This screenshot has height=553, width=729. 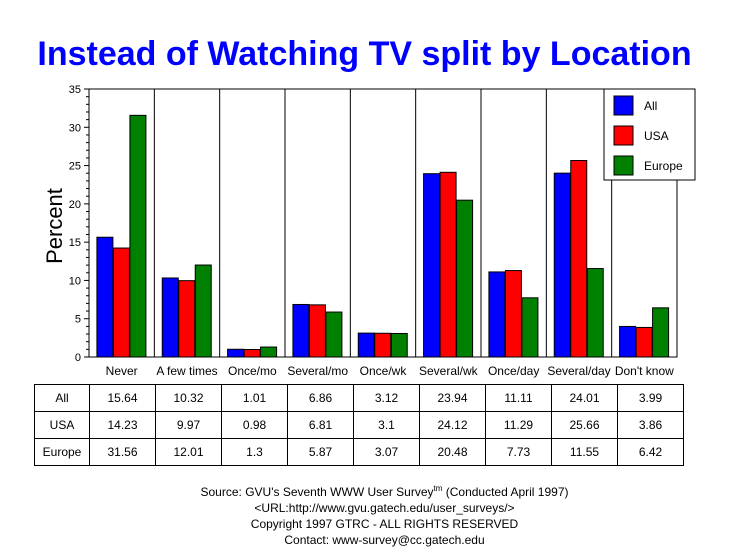 What do you see at coordinates (188, 425) in the screenshot?
I see `table-cell: 9.97` at bounding box center [188, 425].